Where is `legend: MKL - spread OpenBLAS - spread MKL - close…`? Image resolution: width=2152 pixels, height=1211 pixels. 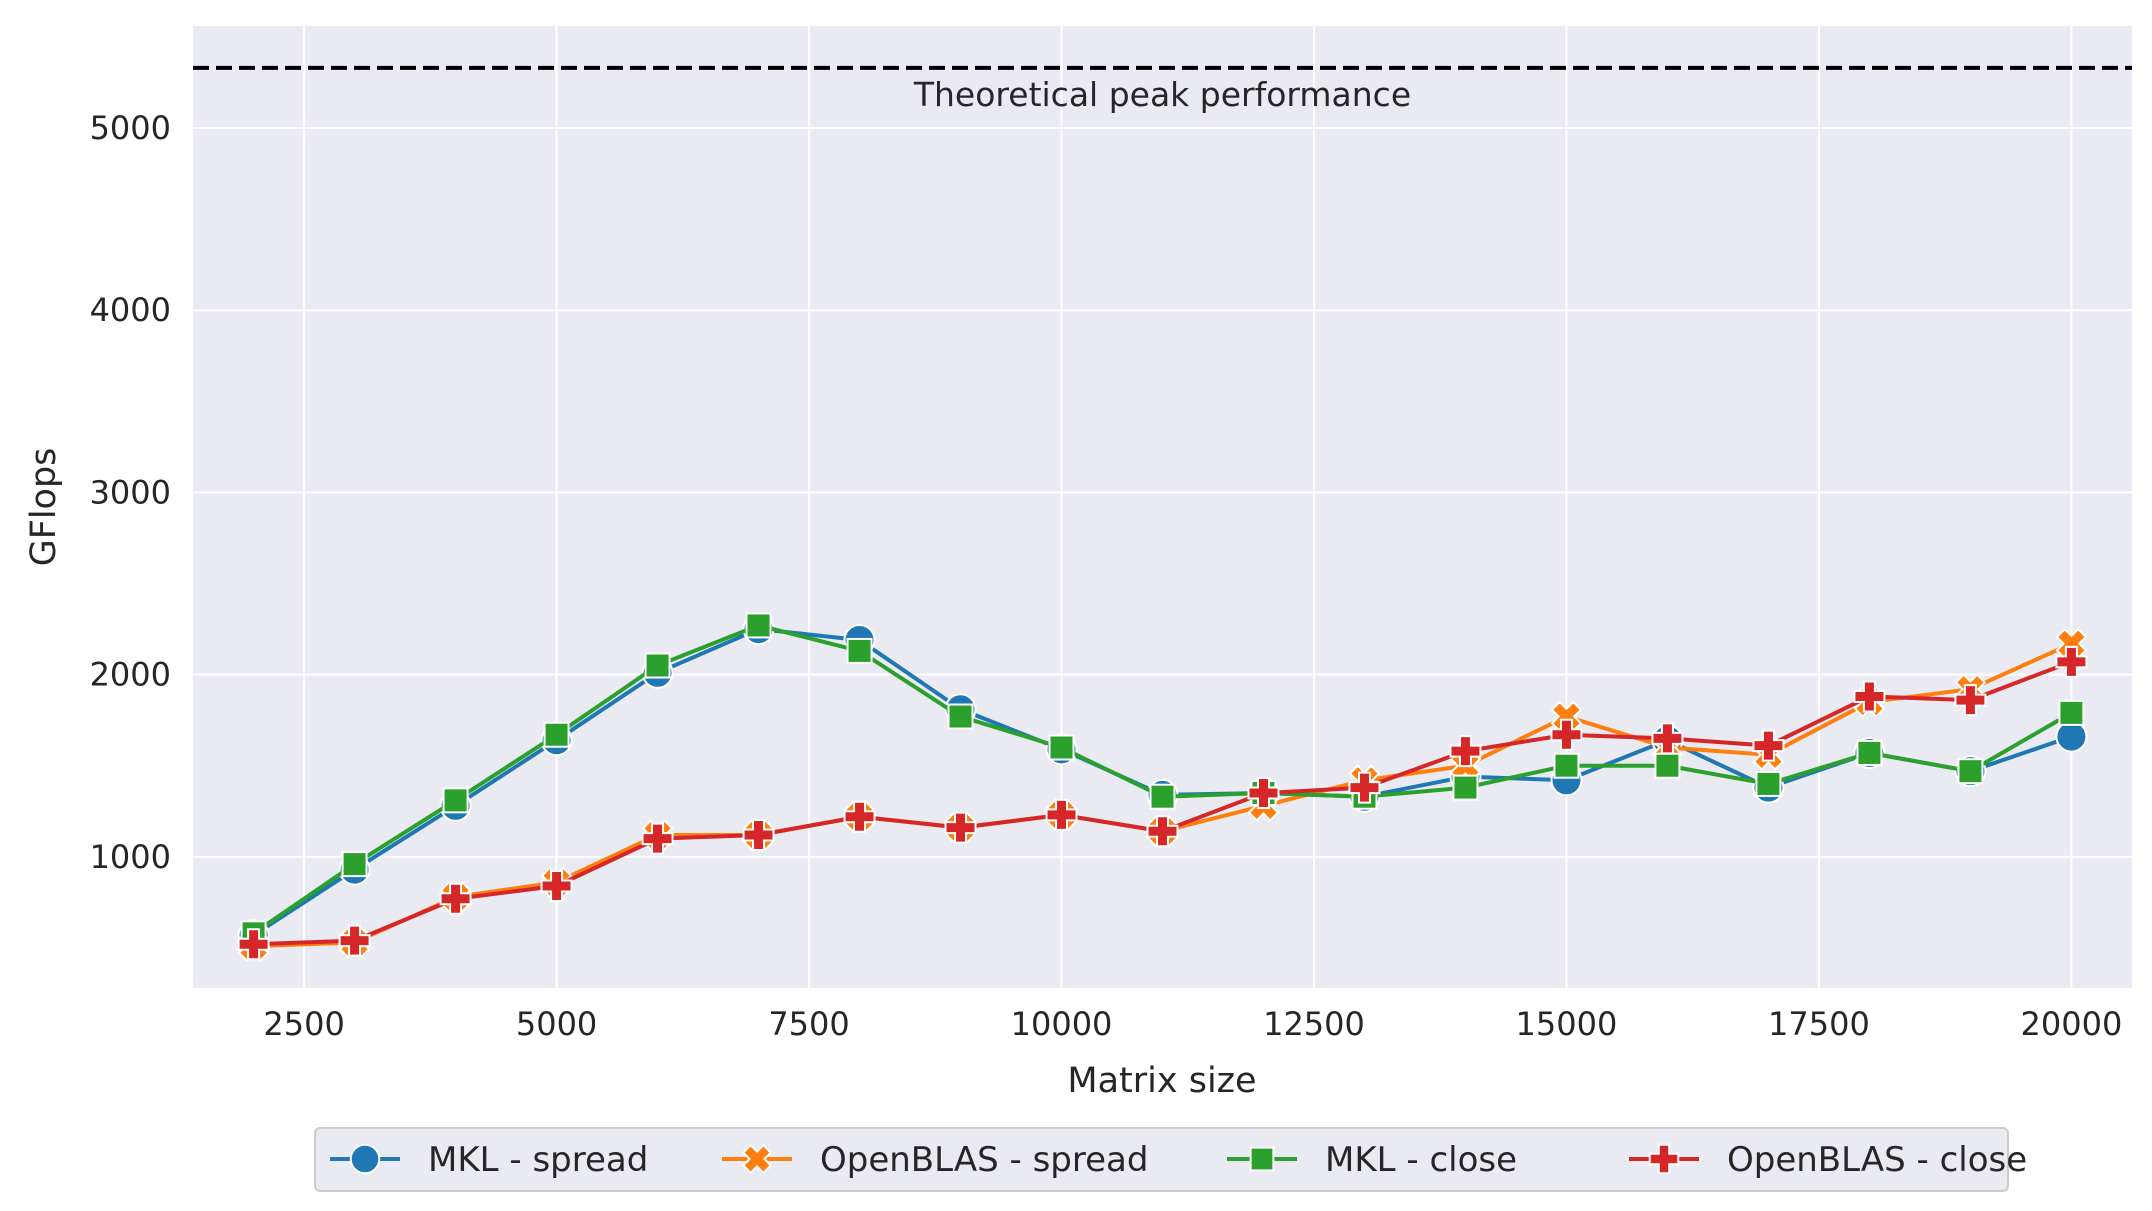
legend: MKL - spread OpenBLAS - spread MKL - close… is located at coordinates (1170, 1159).